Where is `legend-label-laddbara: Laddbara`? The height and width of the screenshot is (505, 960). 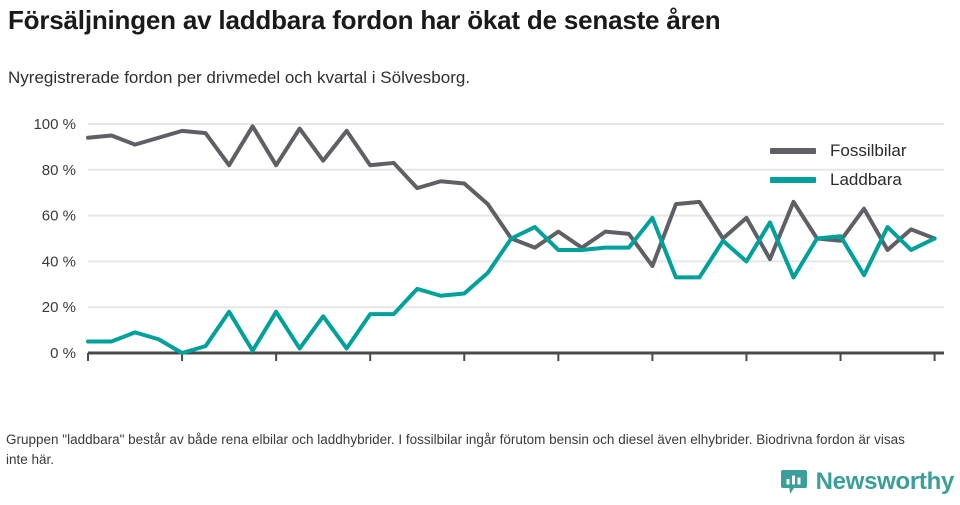
legend-label-laddbara: Laddbara is located at coordinates (866, 179).